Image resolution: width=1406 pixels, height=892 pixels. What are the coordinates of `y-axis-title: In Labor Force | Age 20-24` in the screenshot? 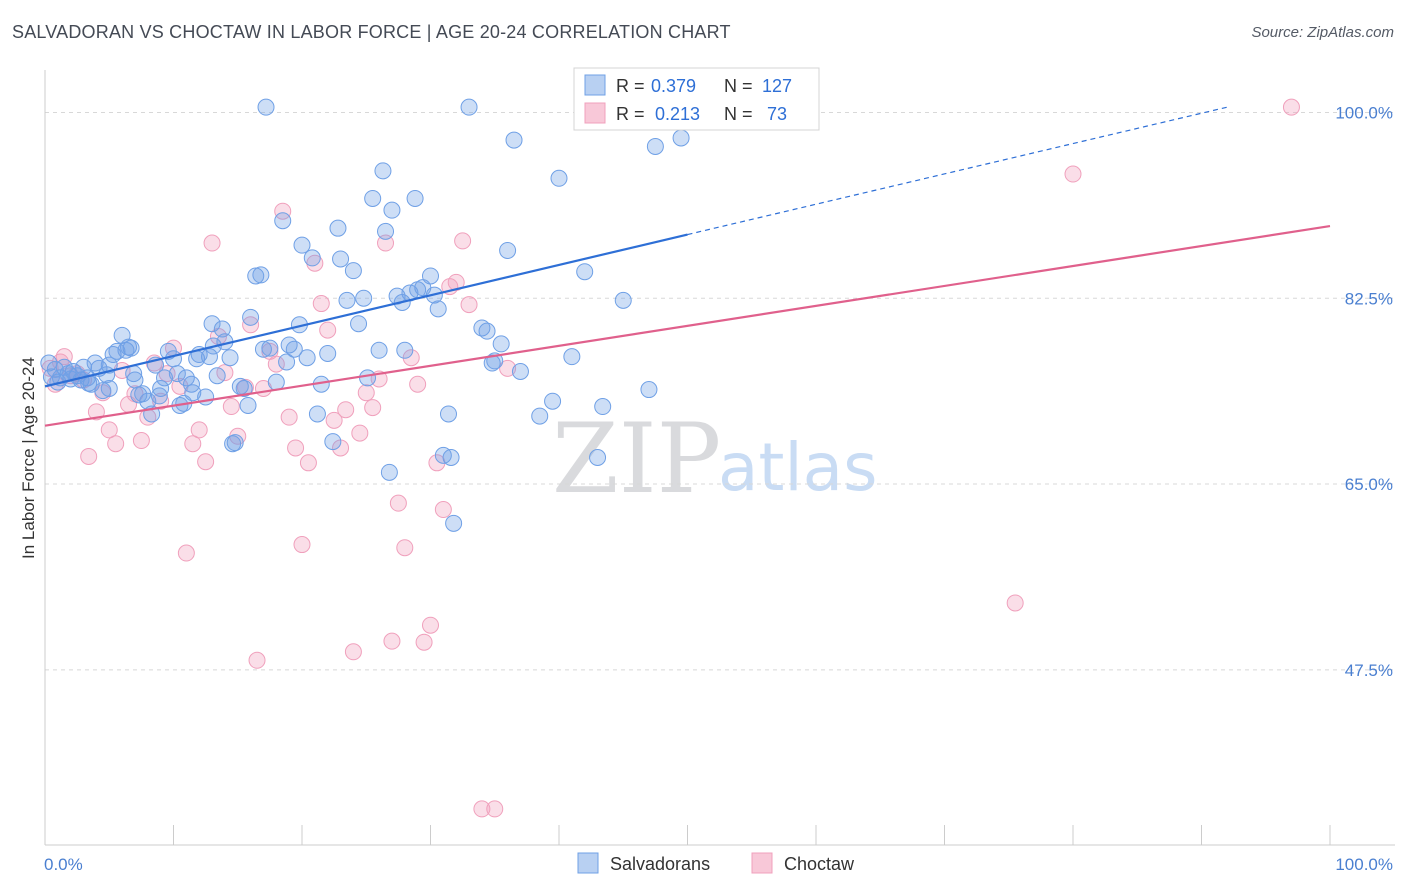 It's located at (28, 458).